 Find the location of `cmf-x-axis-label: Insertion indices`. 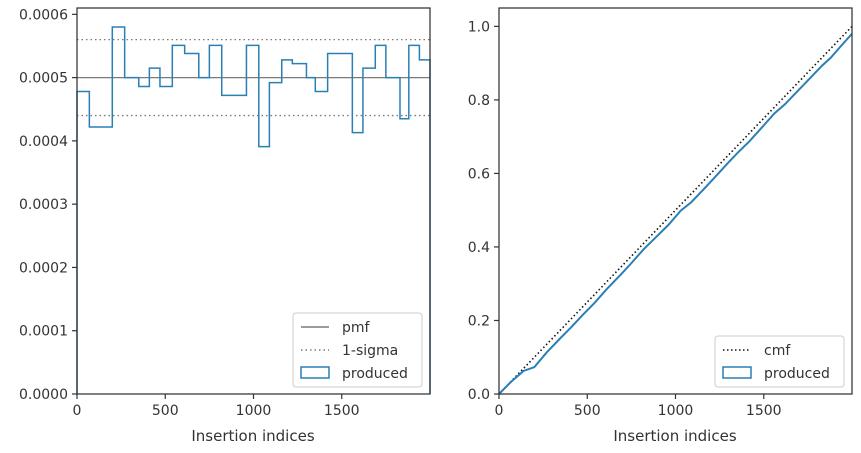

cmf-x-axis-label: Insertion indices is located at coordinates (674, 436).